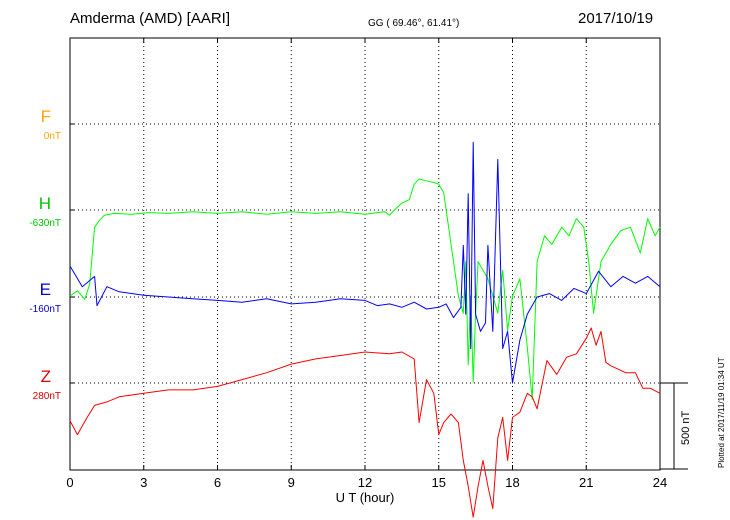  What do you see at coordinates (674, 426) in the screenshot?
I see `scale-bar` at bounding box center [674, 426].